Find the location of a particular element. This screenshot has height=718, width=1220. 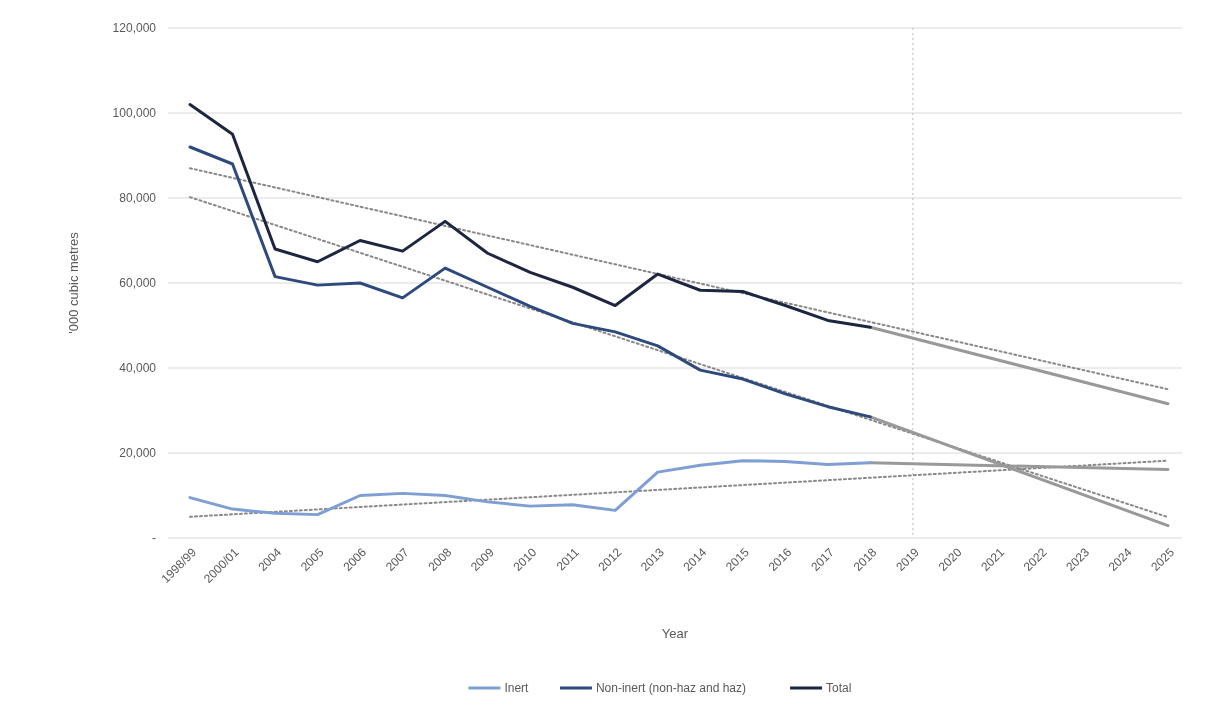

line-series is located at coordinates (530, 488).